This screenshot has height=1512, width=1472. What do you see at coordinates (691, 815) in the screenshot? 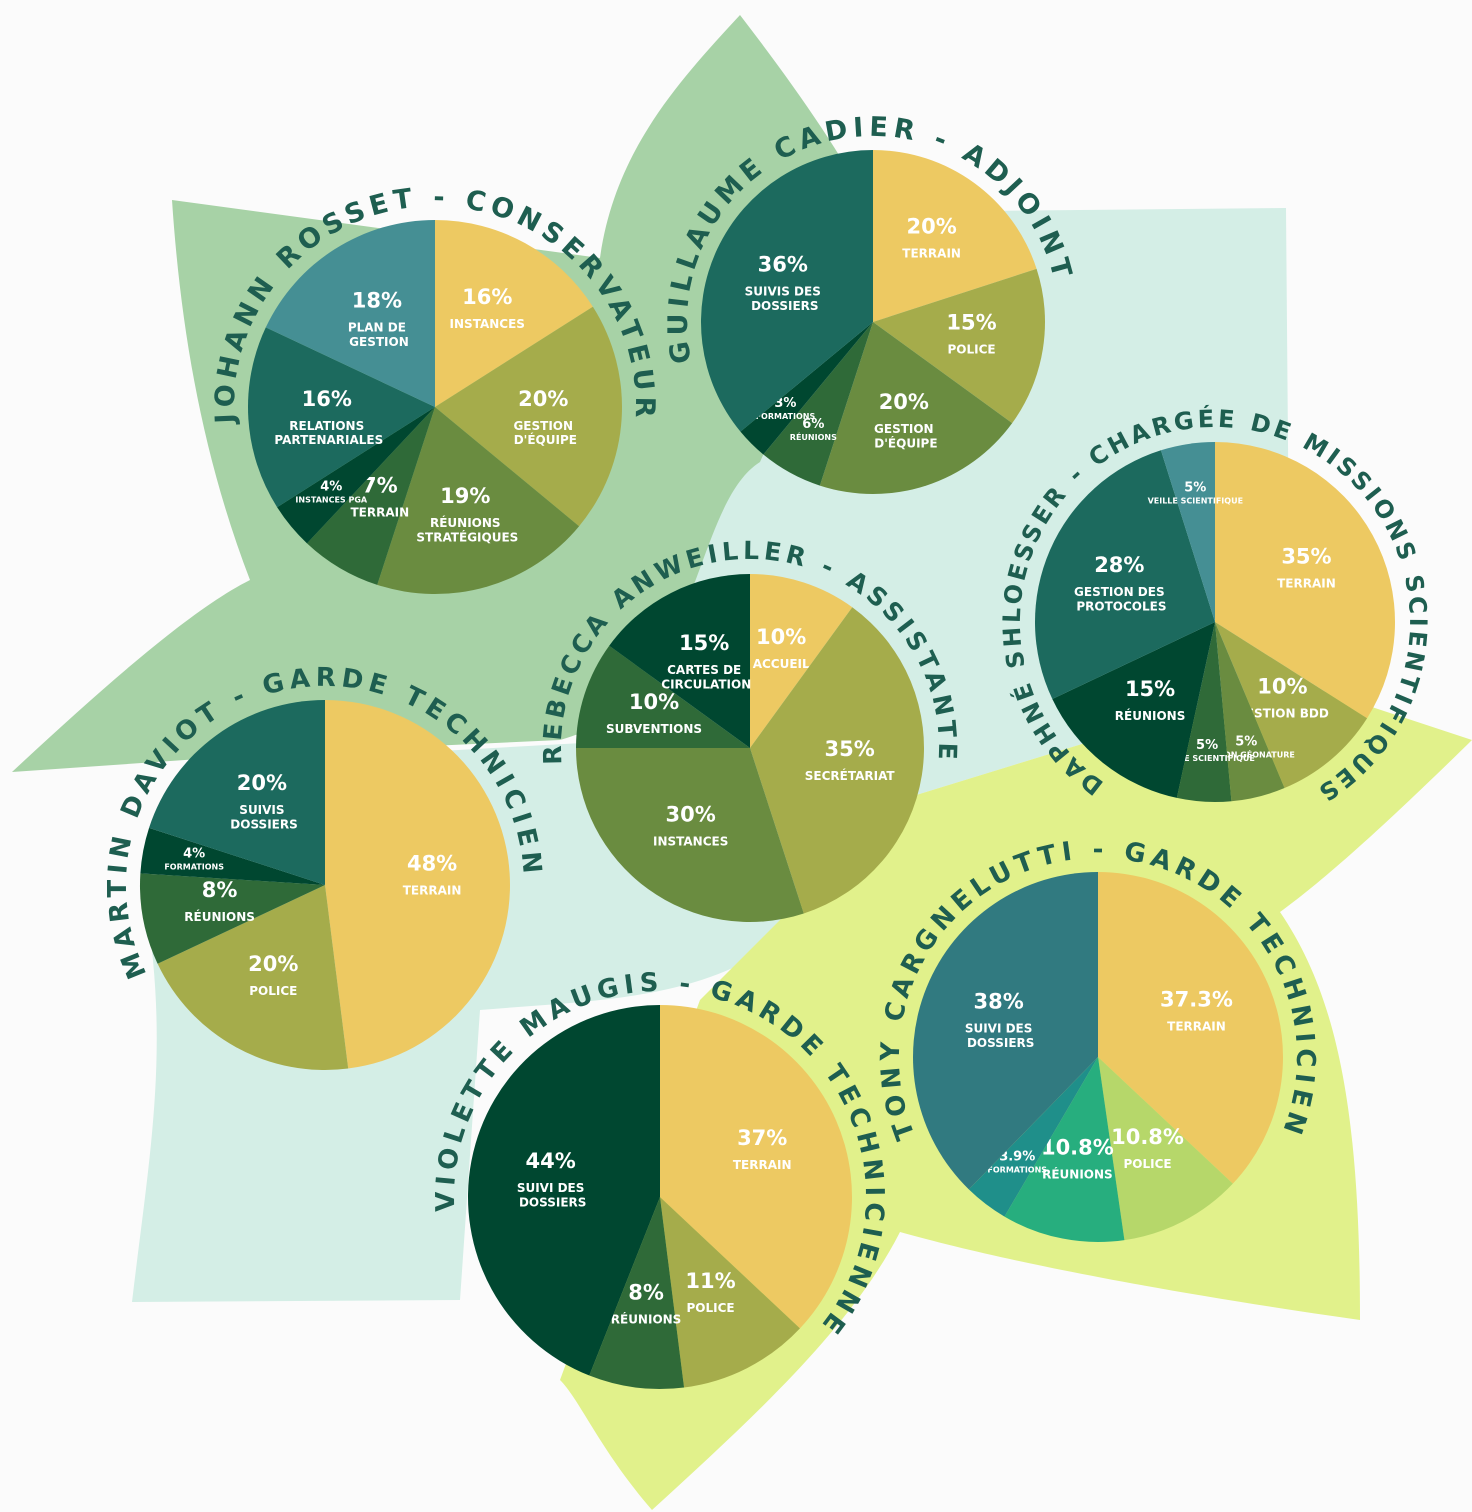
I see `slice-value-label: 30%` at bounding box center [691, 815].